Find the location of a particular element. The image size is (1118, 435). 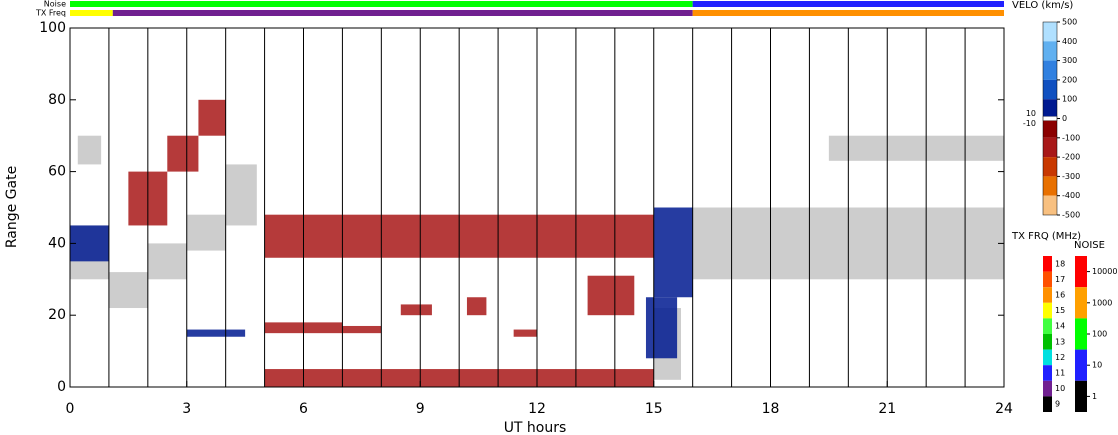

y-tick-label: 40 is located at coordinates (57, 243).